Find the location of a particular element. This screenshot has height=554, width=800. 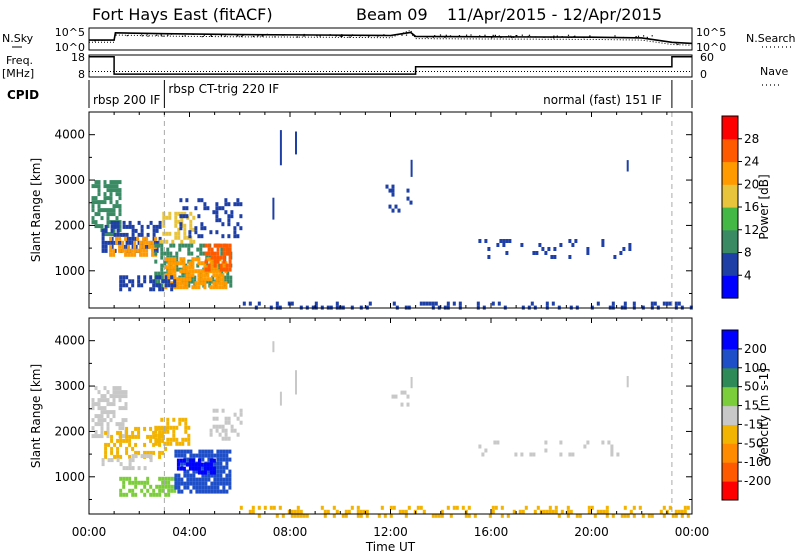

colorbar-tick-label: 4 is located at coordinates (748, 275).